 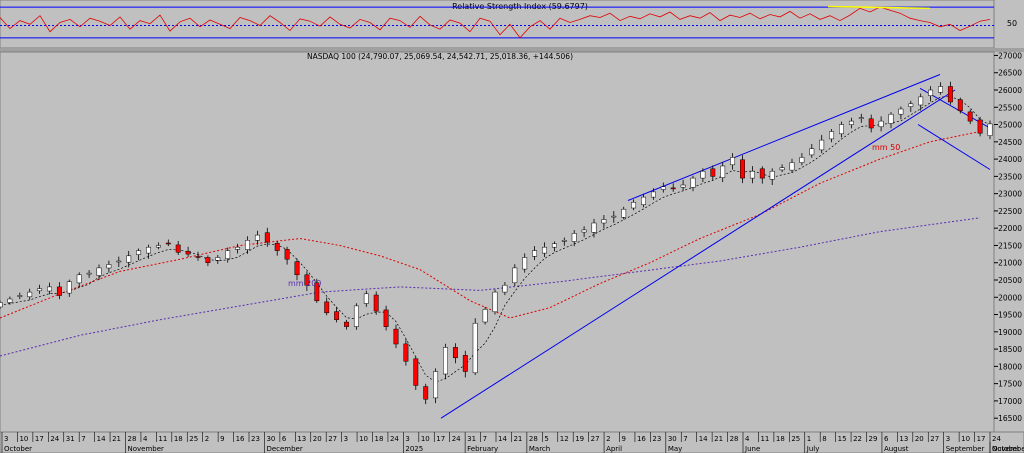 I want to click on rsi-line, so click(x=495, y=22).